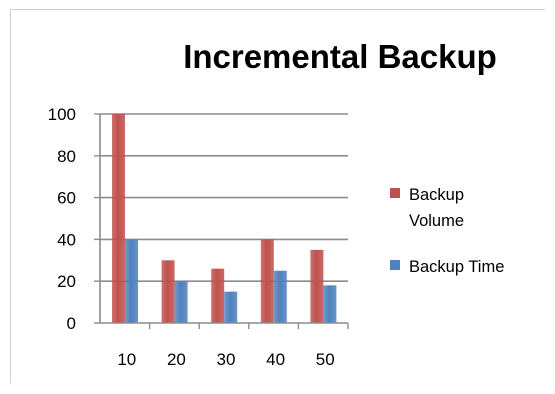 The image size is (555, 394). Describe the element at coordinates (126, 359) in the screenshot. I see `x-tick-label: 10` at that location.